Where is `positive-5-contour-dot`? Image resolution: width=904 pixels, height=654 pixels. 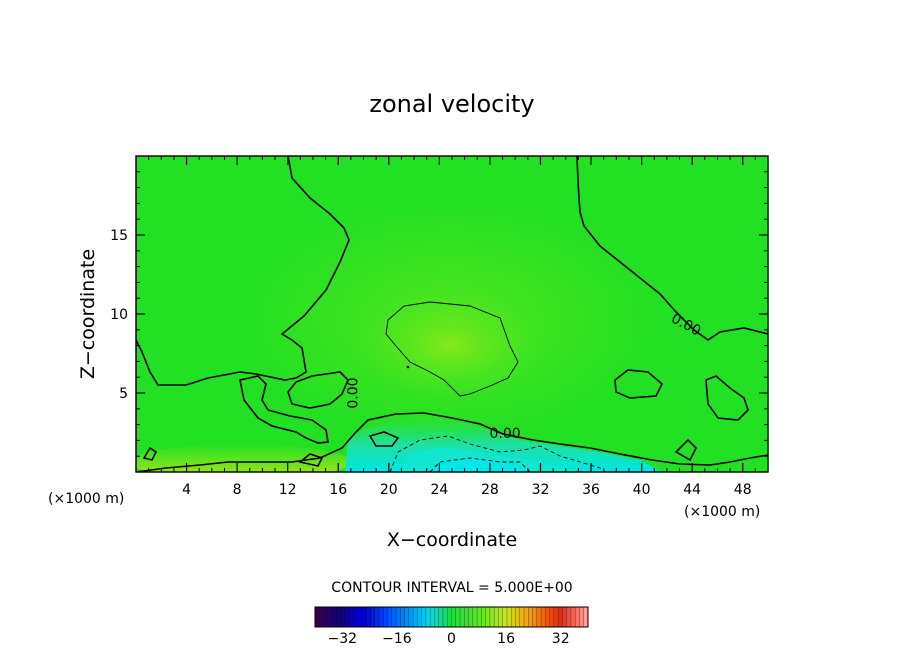 positive-5-contour-dot is located at coordinates (408, 367).